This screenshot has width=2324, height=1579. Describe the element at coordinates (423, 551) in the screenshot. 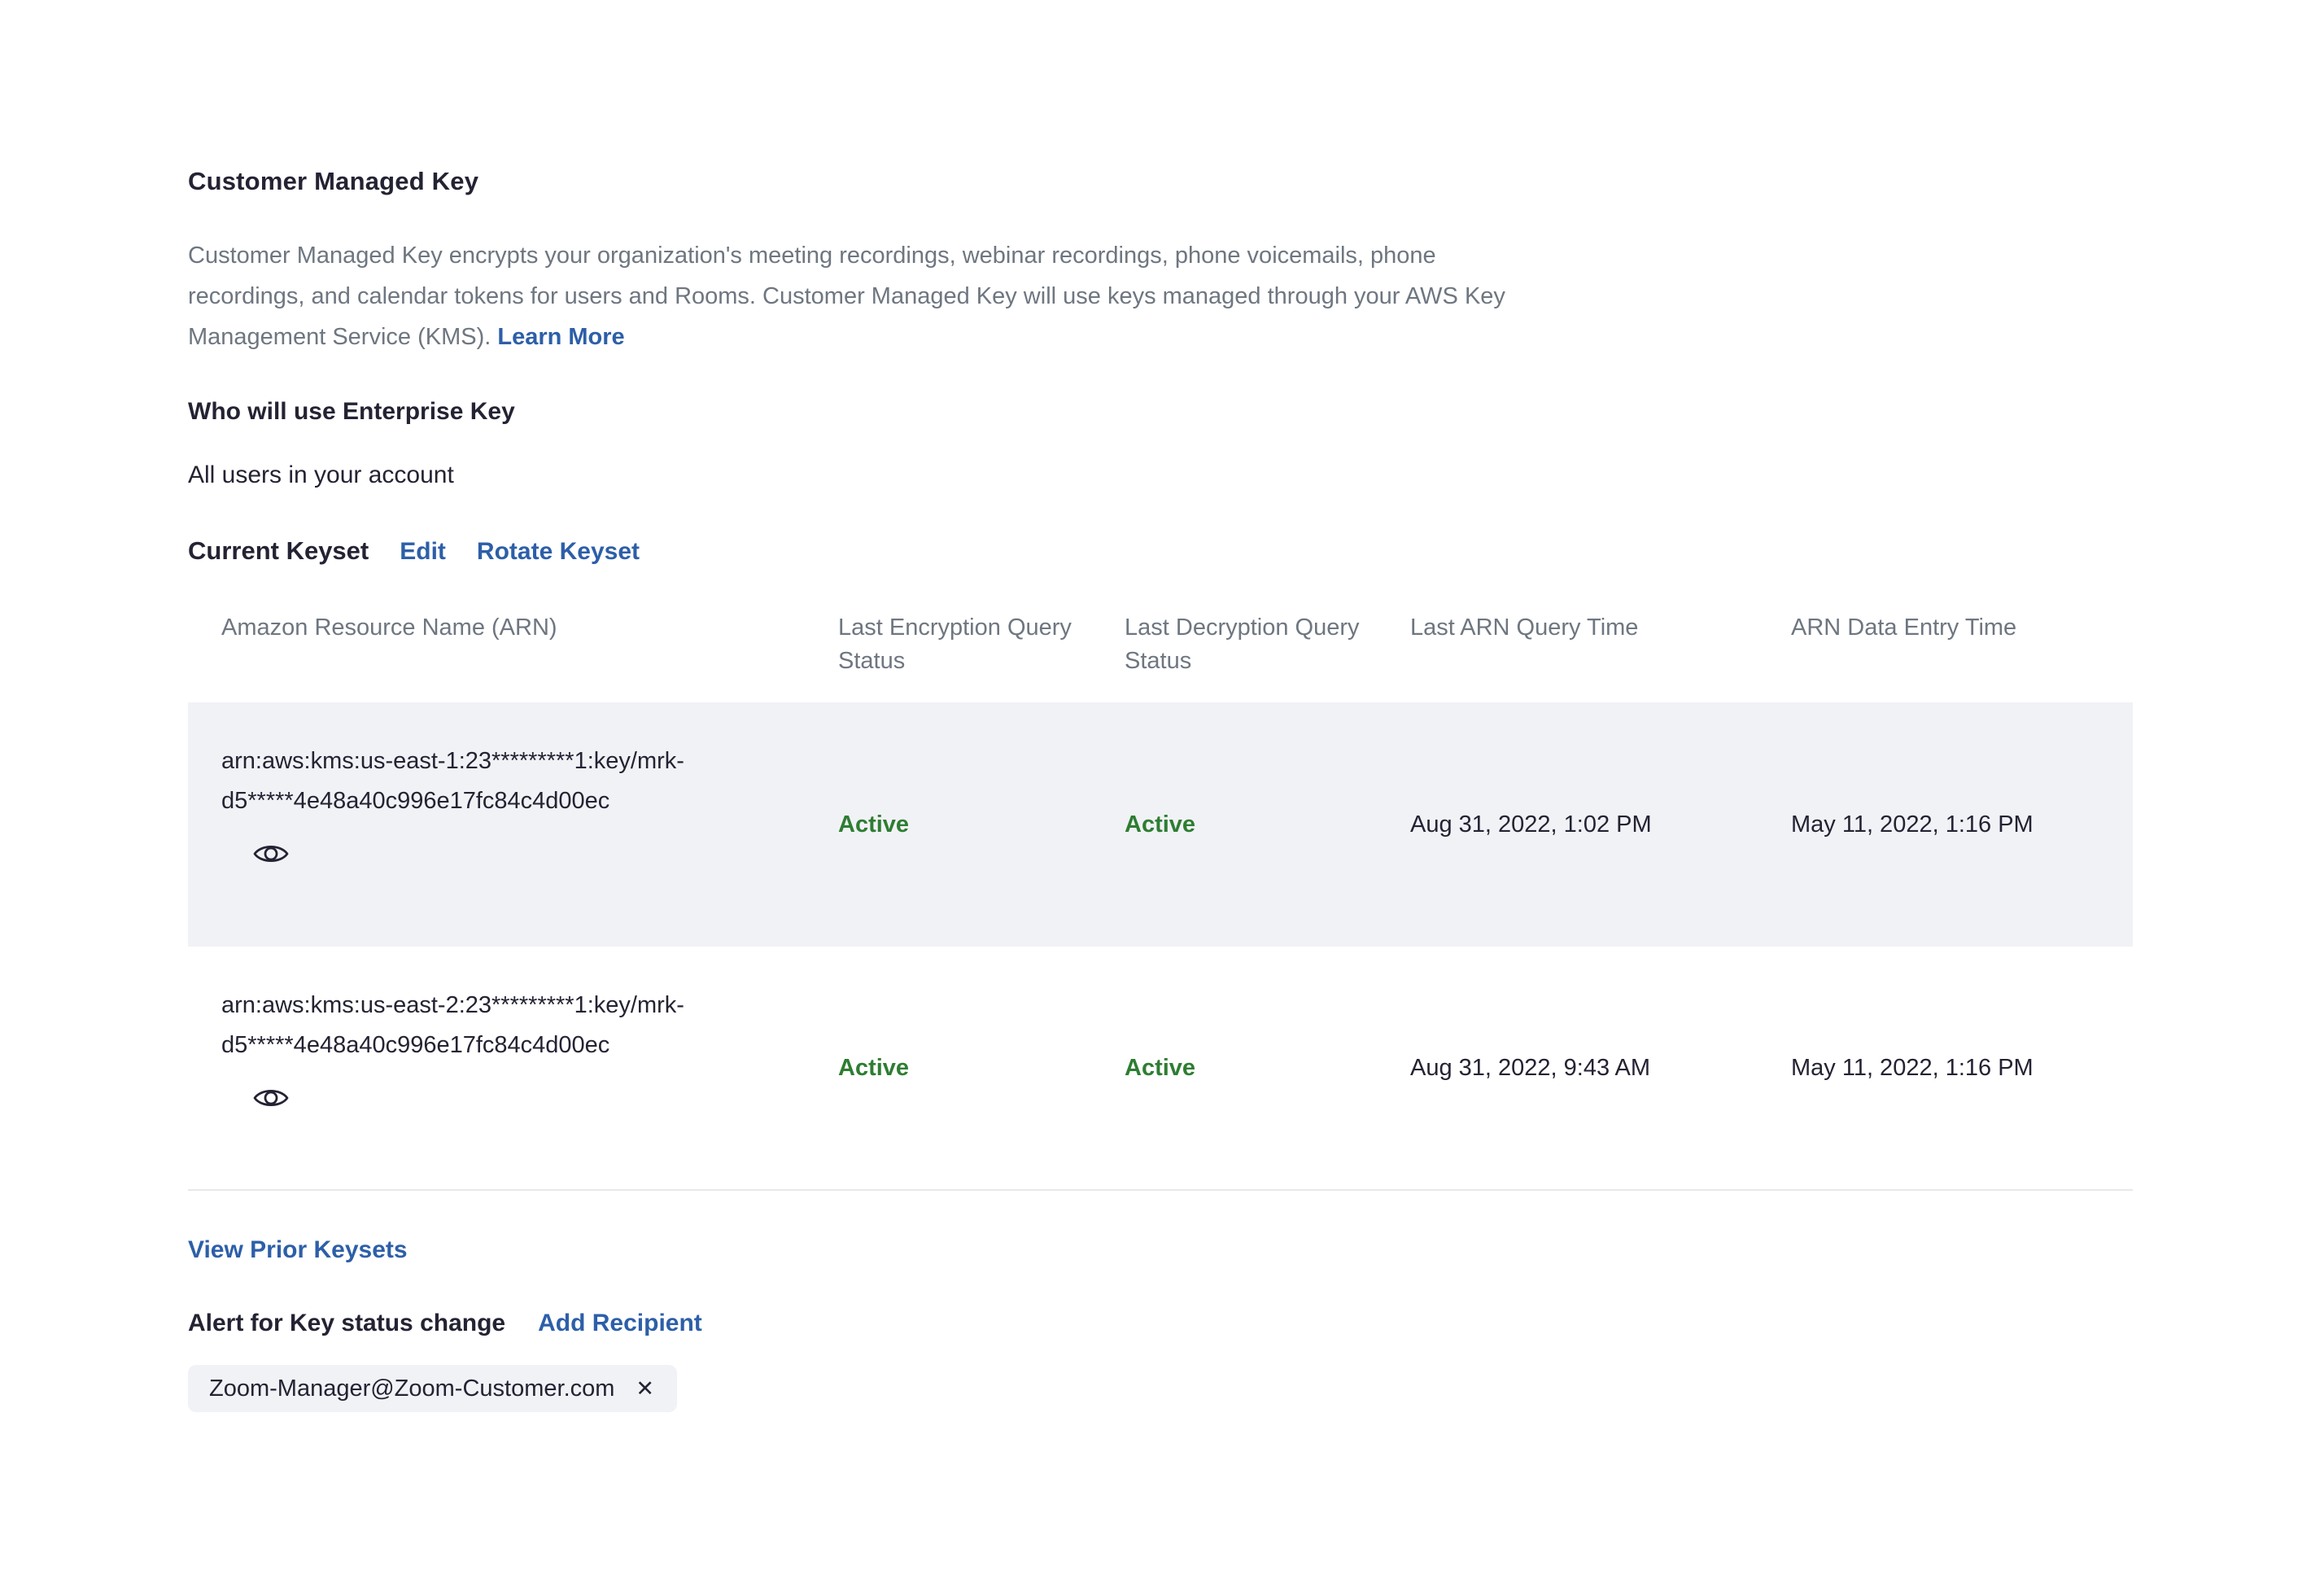

I see `edit-keyset-link: Edit` at that location.